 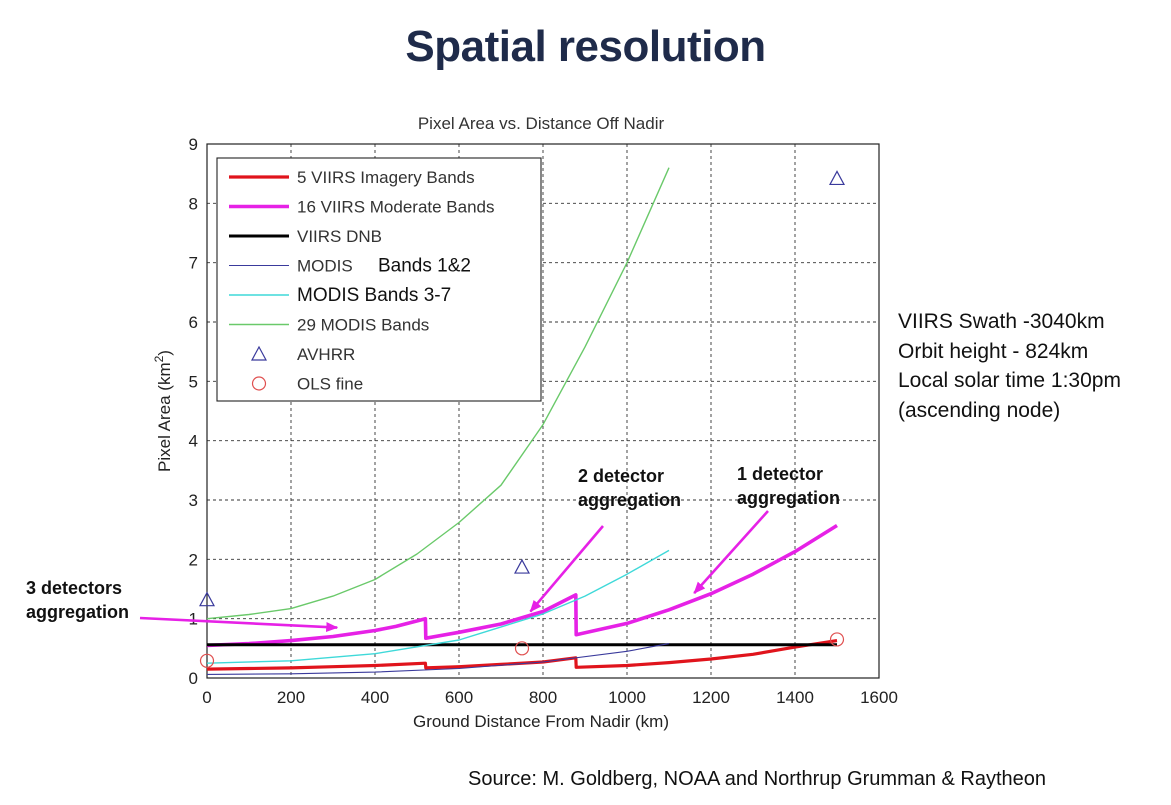 I want to click on legend-label: 16 VIIRS Moderate Bands, so click(x=396, y=207).